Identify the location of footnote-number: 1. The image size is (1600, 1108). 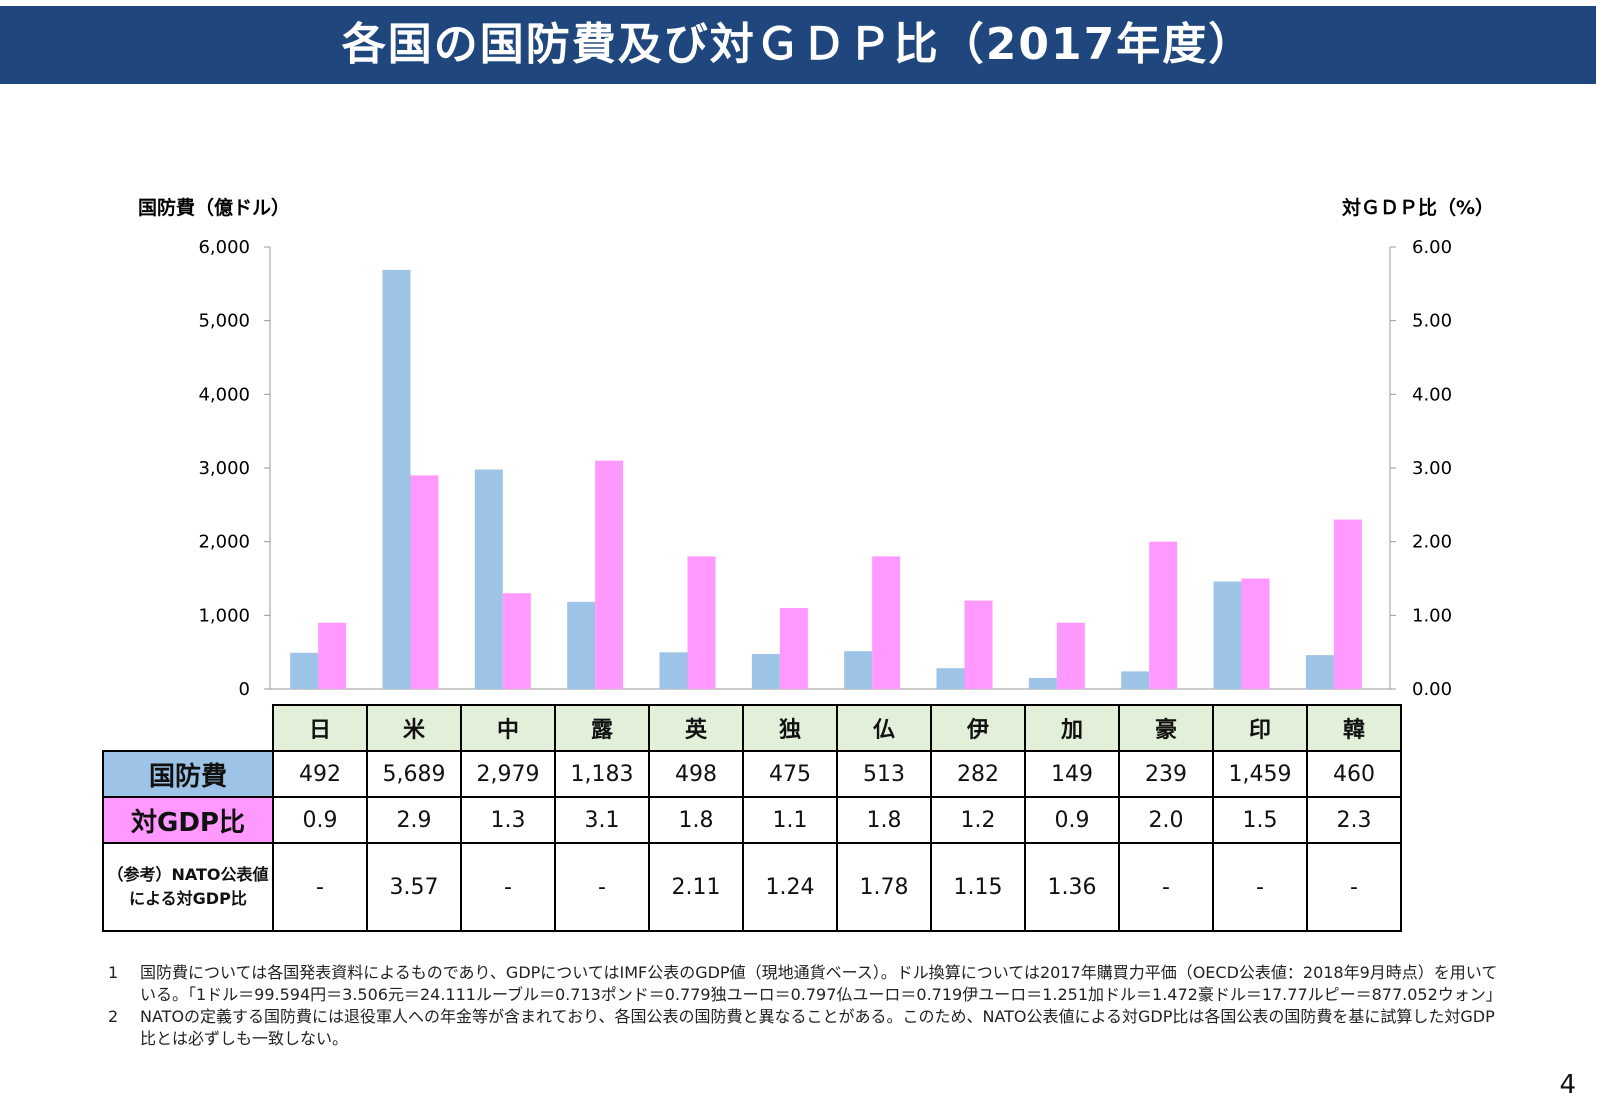
(113, 972).